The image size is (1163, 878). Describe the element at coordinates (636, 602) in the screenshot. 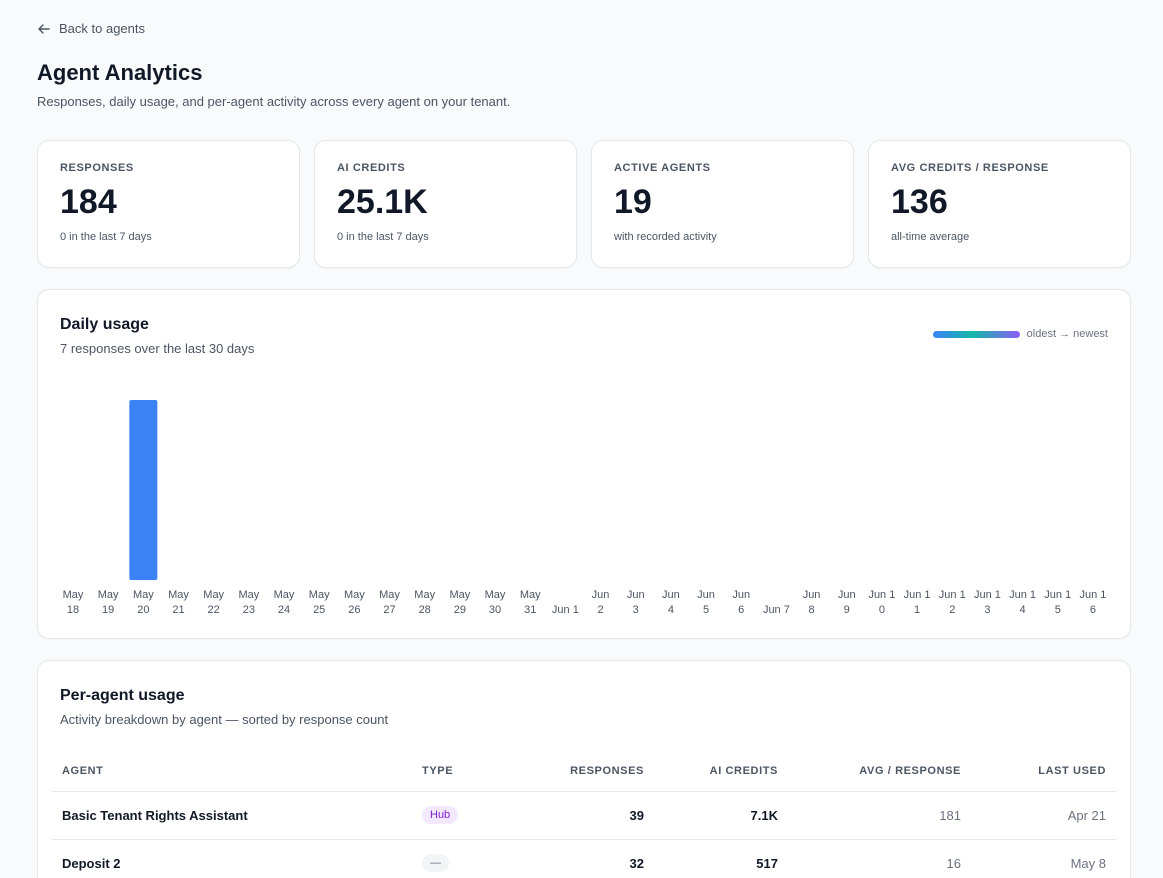

I see `x-tick-label: Jun 3` at that location.